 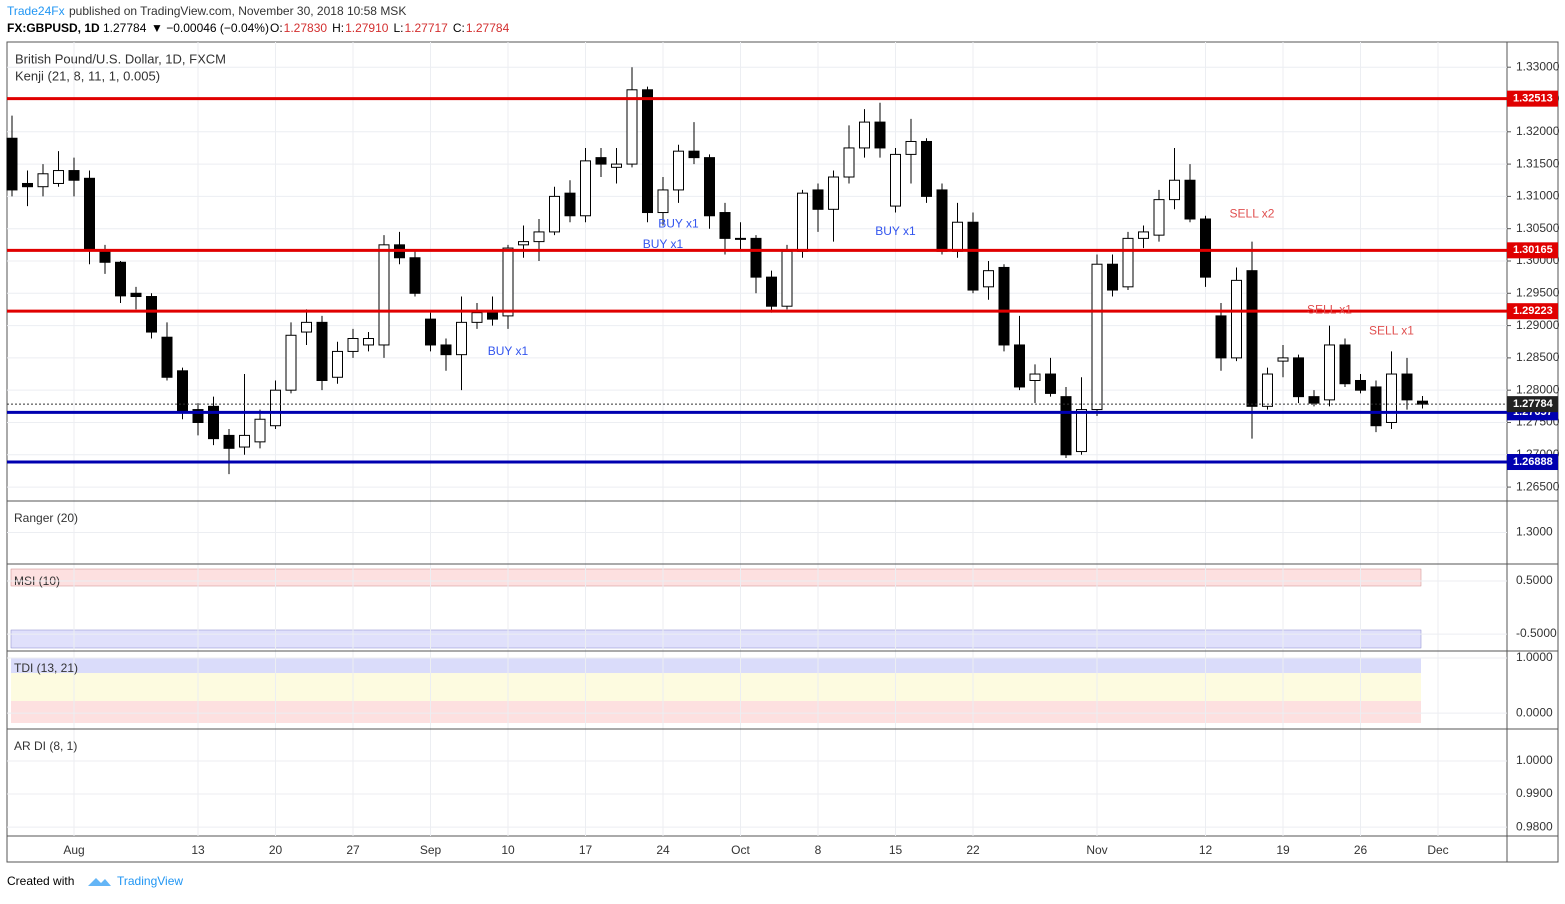 What do you see at coordinates (740, 850) in the screenshot?
I see `x-tick-label: Oct` at bounding box center [740, 850].